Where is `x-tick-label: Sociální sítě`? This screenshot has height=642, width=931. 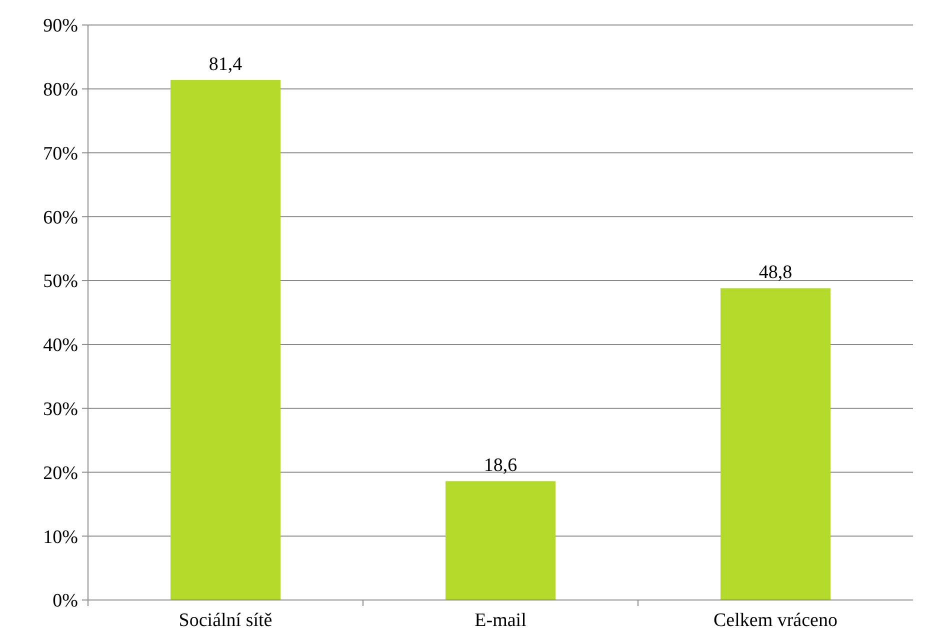 x-tick-label: Sociální sítě is located at coordinates (225, 620).